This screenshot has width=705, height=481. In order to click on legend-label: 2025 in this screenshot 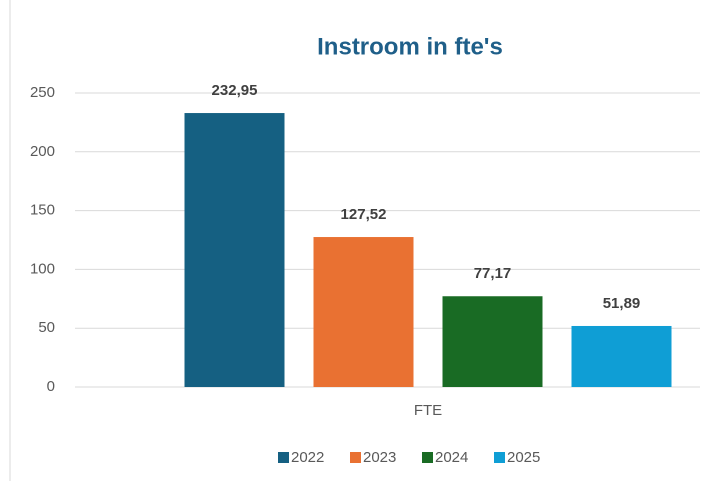, I will do `click(523, 457)`.